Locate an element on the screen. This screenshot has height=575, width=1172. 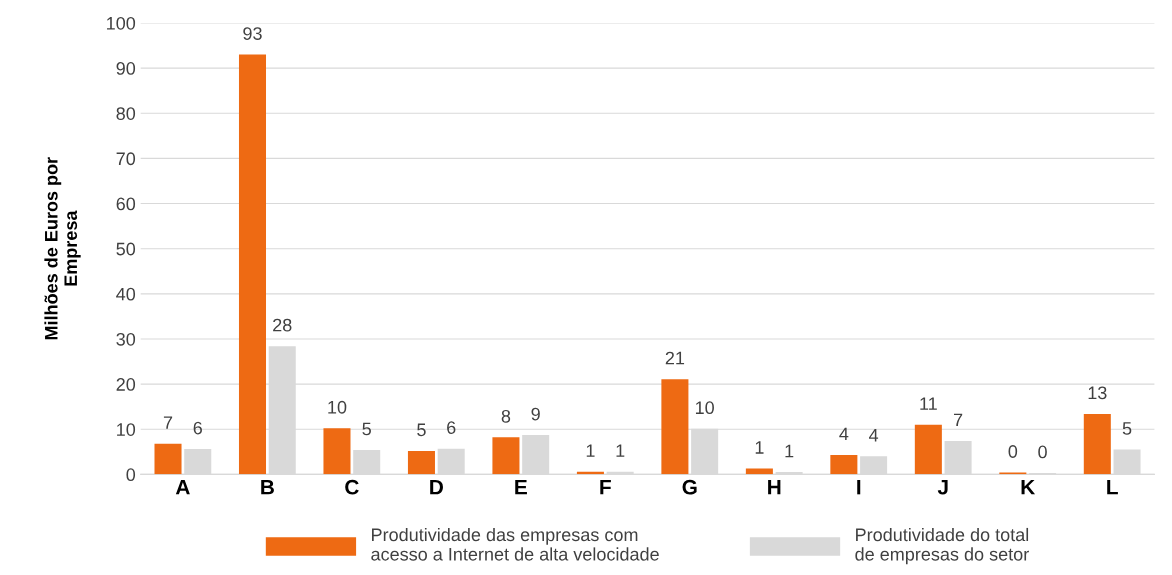
y-tick-label: 60 is located at coordinates (126, 204).